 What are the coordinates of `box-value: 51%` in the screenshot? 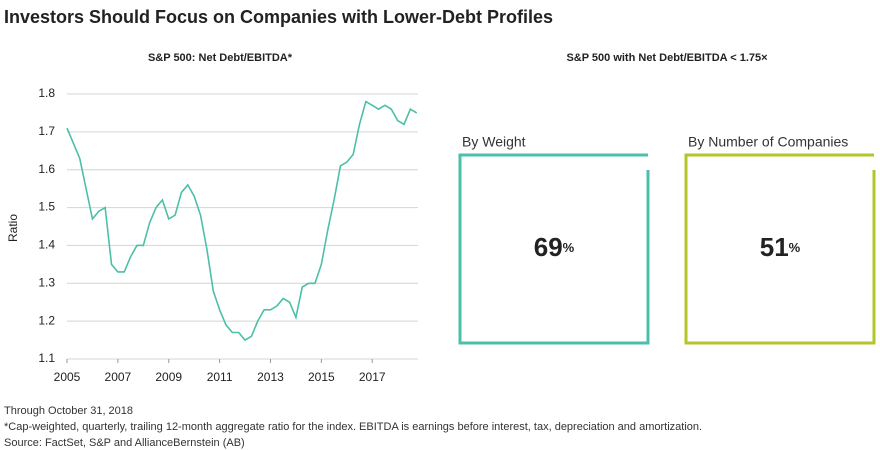 It's located at (780, 247).